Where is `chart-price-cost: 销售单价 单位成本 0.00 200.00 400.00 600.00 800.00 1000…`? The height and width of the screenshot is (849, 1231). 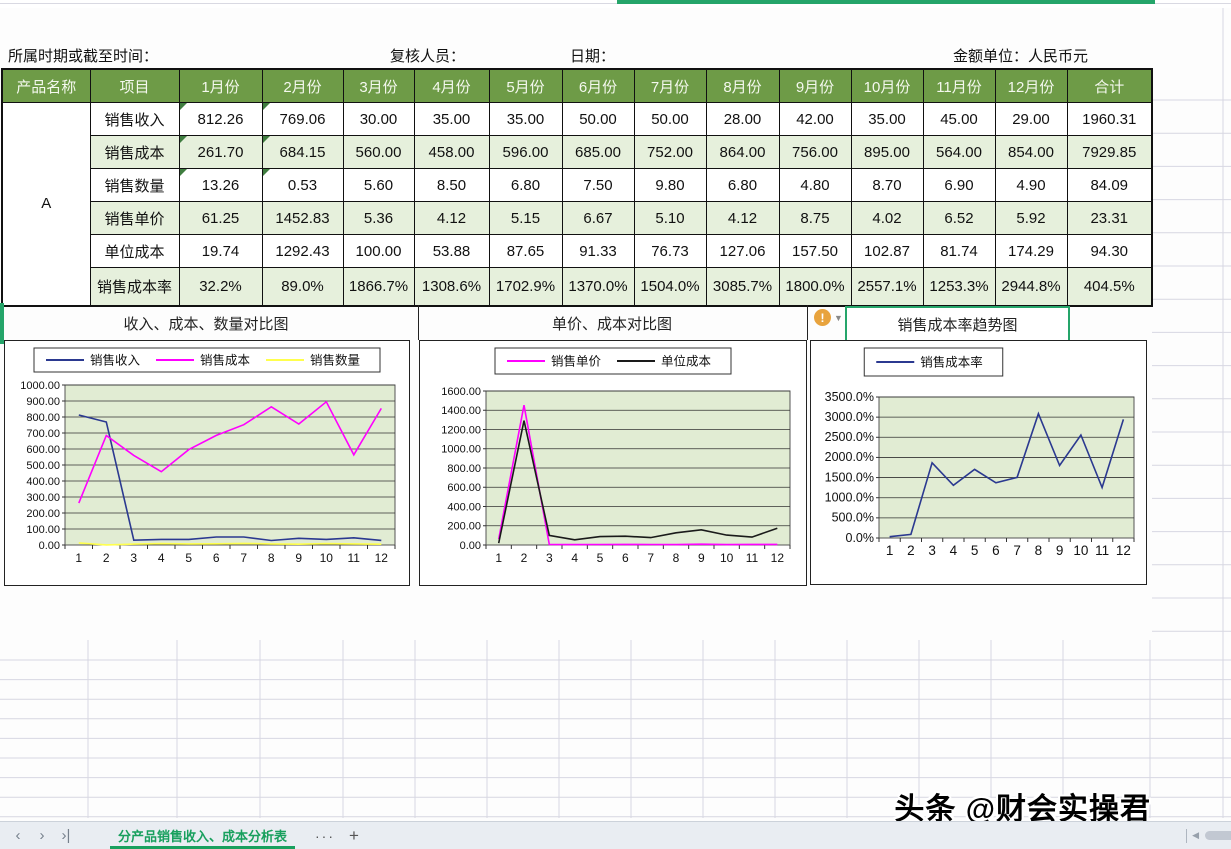 chart-price-cost: 销售单价 单位成本 0.00 200.00 400.00 600.00 800.00 1000… is located at coordinates (613, 463).